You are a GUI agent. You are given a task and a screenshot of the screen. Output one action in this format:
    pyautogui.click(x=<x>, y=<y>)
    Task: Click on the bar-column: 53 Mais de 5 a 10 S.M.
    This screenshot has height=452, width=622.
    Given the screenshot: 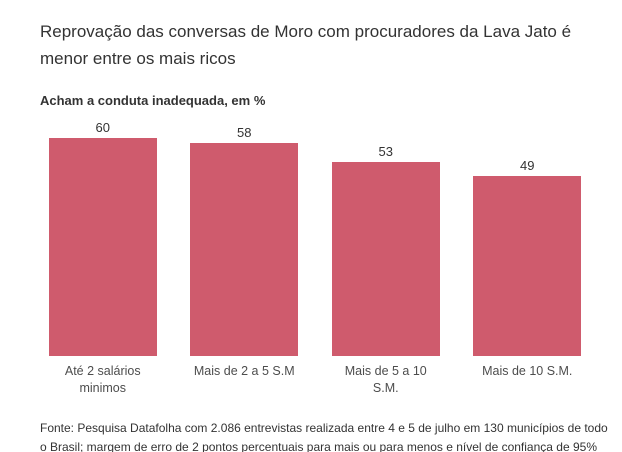 What is the action you would take?
    pyautogui.click(x=386, y=258)
    